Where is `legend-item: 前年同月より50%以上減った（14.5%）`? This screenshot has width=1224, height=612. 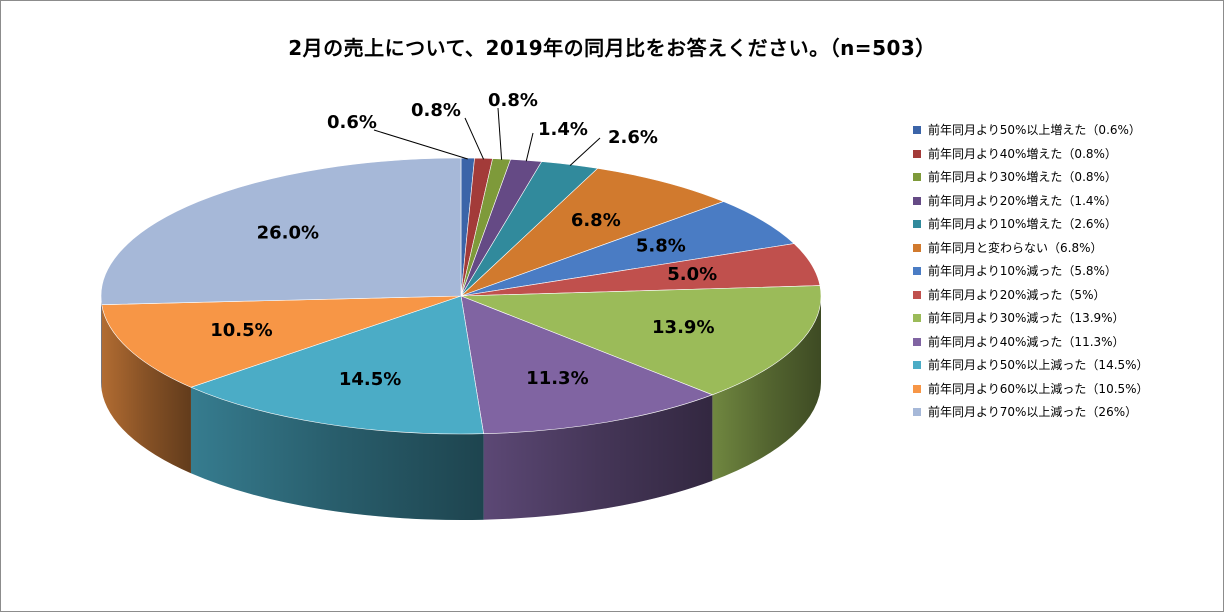 legend-item: 前年同月より50%以上減った（14.5%） is located at coordinates (1063, 369).